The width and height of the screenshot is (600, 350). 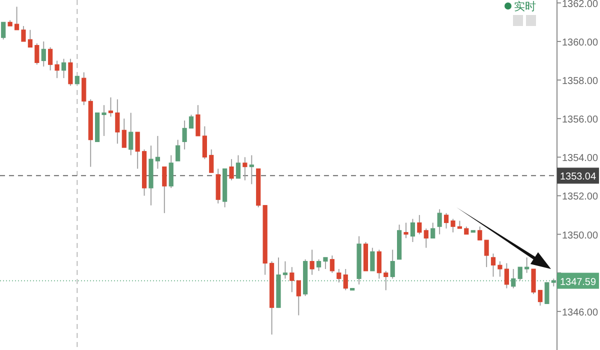 What do you see at coordinates (580, 312) in the screenshot?
I see `y-tick-label: 1346.00` at bounding box center [580, 312].